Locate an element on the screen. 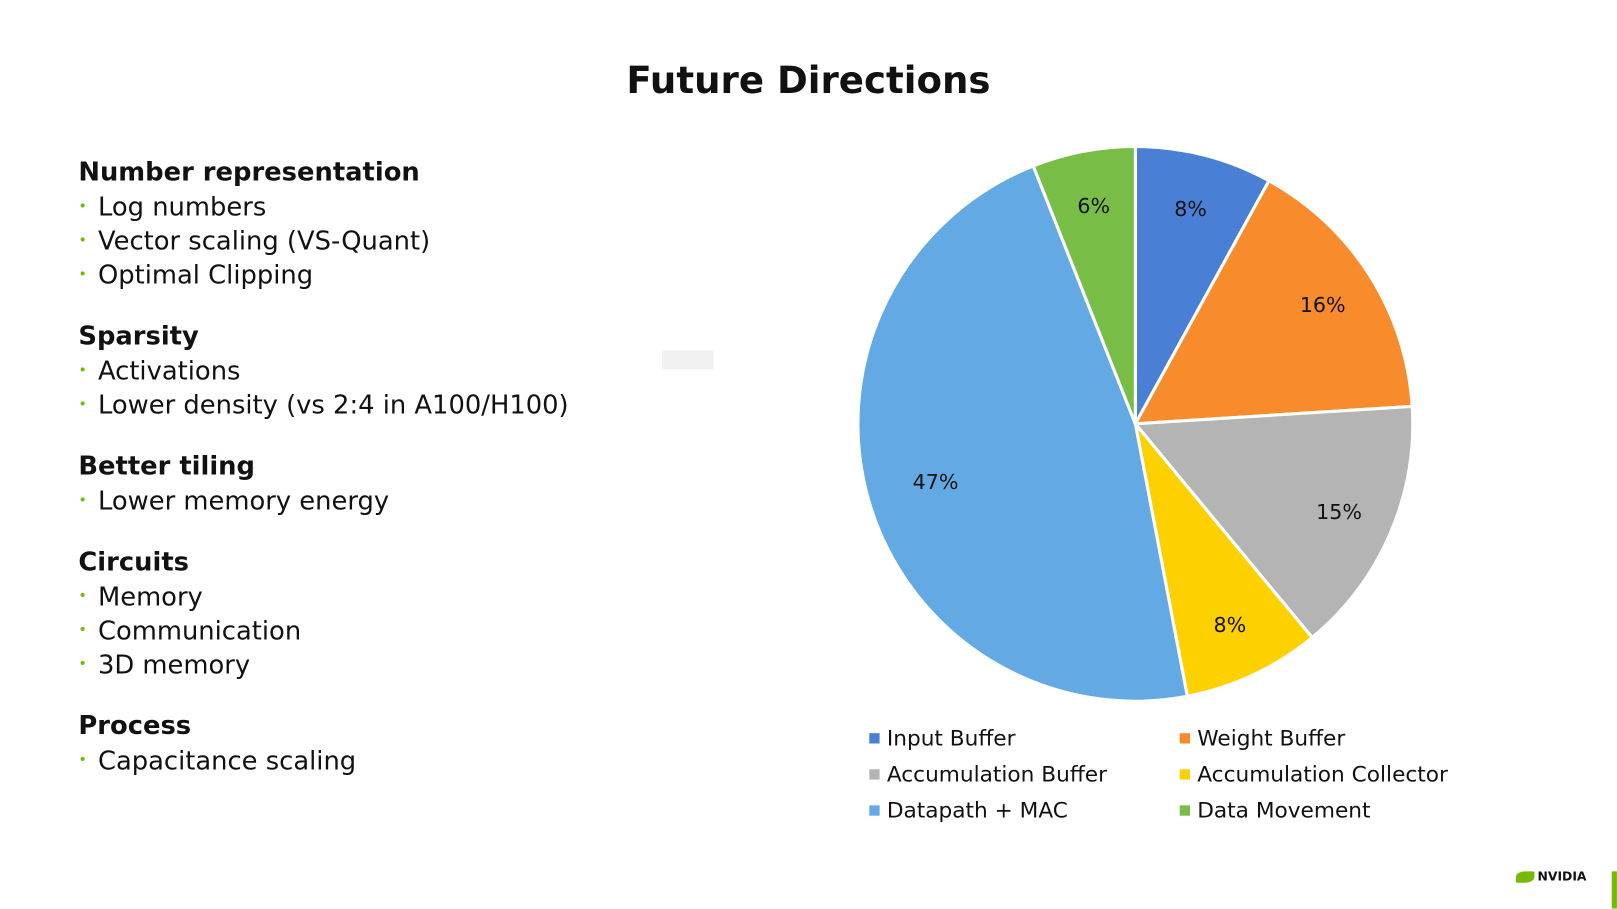  bullet-text: Lower density (vs 2:4 in A100/H100) is located at coordinates (333, 404).